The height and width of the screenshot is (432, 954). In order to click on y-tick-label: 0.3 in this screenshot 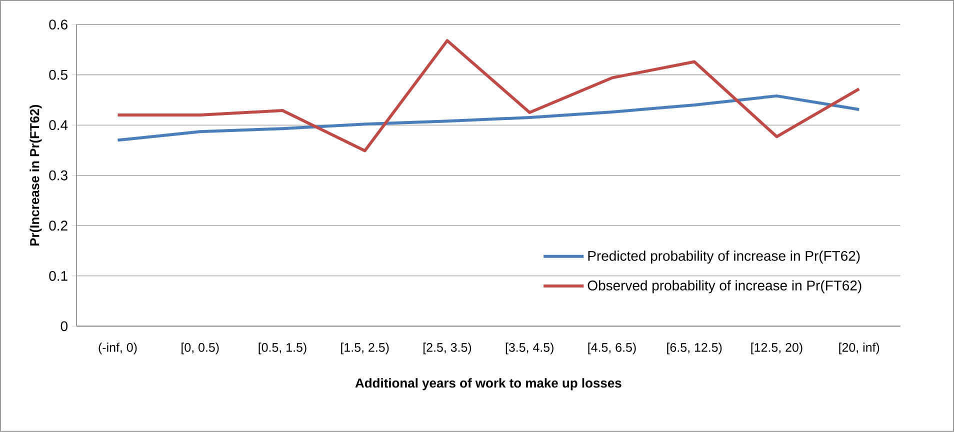, I will do `click(58, 175)`.